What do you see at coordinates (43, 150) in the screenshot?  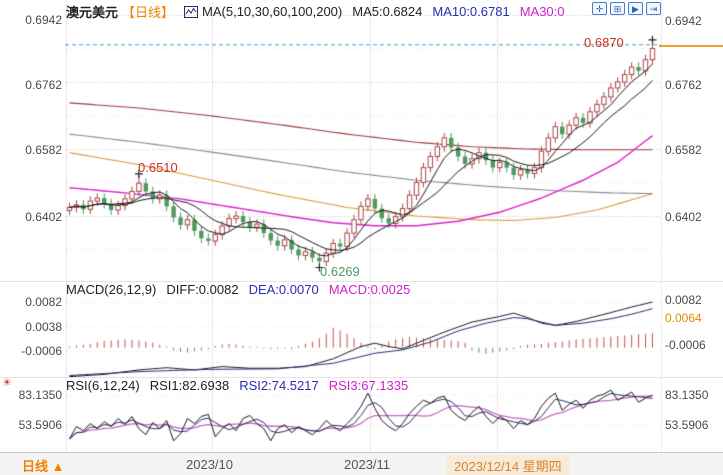 I see `price-axis-left-3: 0.6582` at bounding box center [43, 150].